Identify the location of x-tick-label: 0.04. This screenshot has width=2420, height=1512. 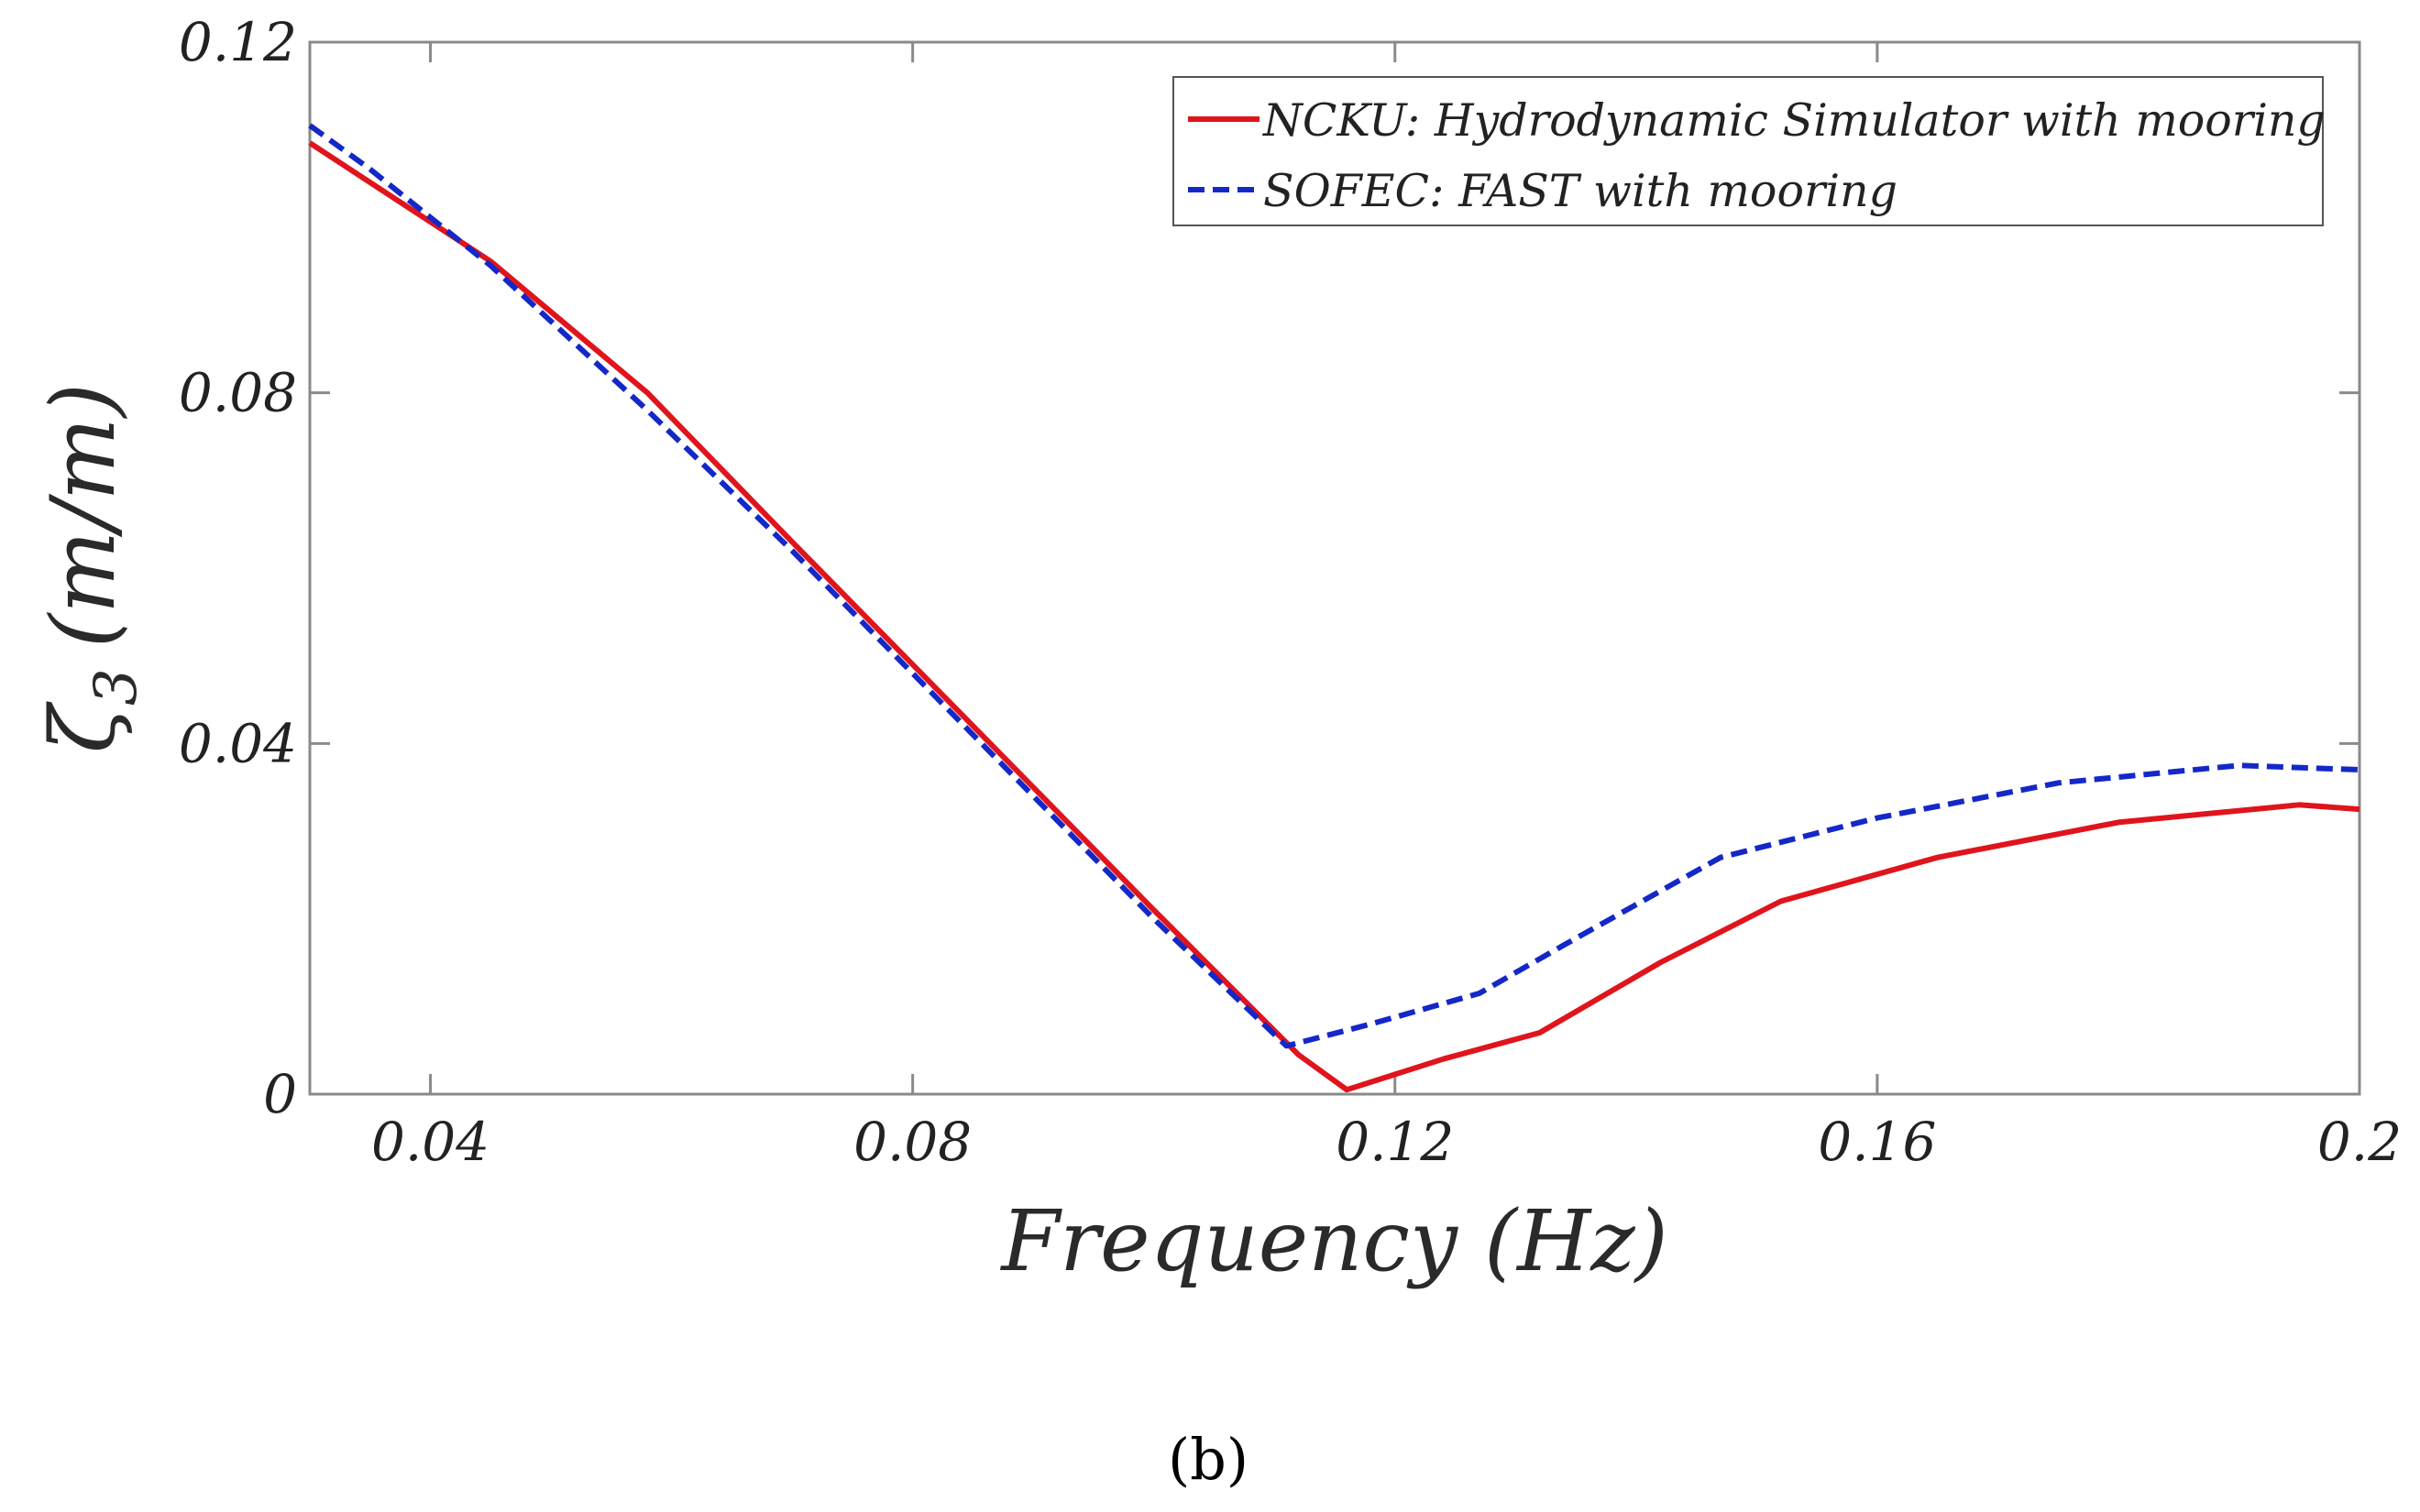
(430, 1142).